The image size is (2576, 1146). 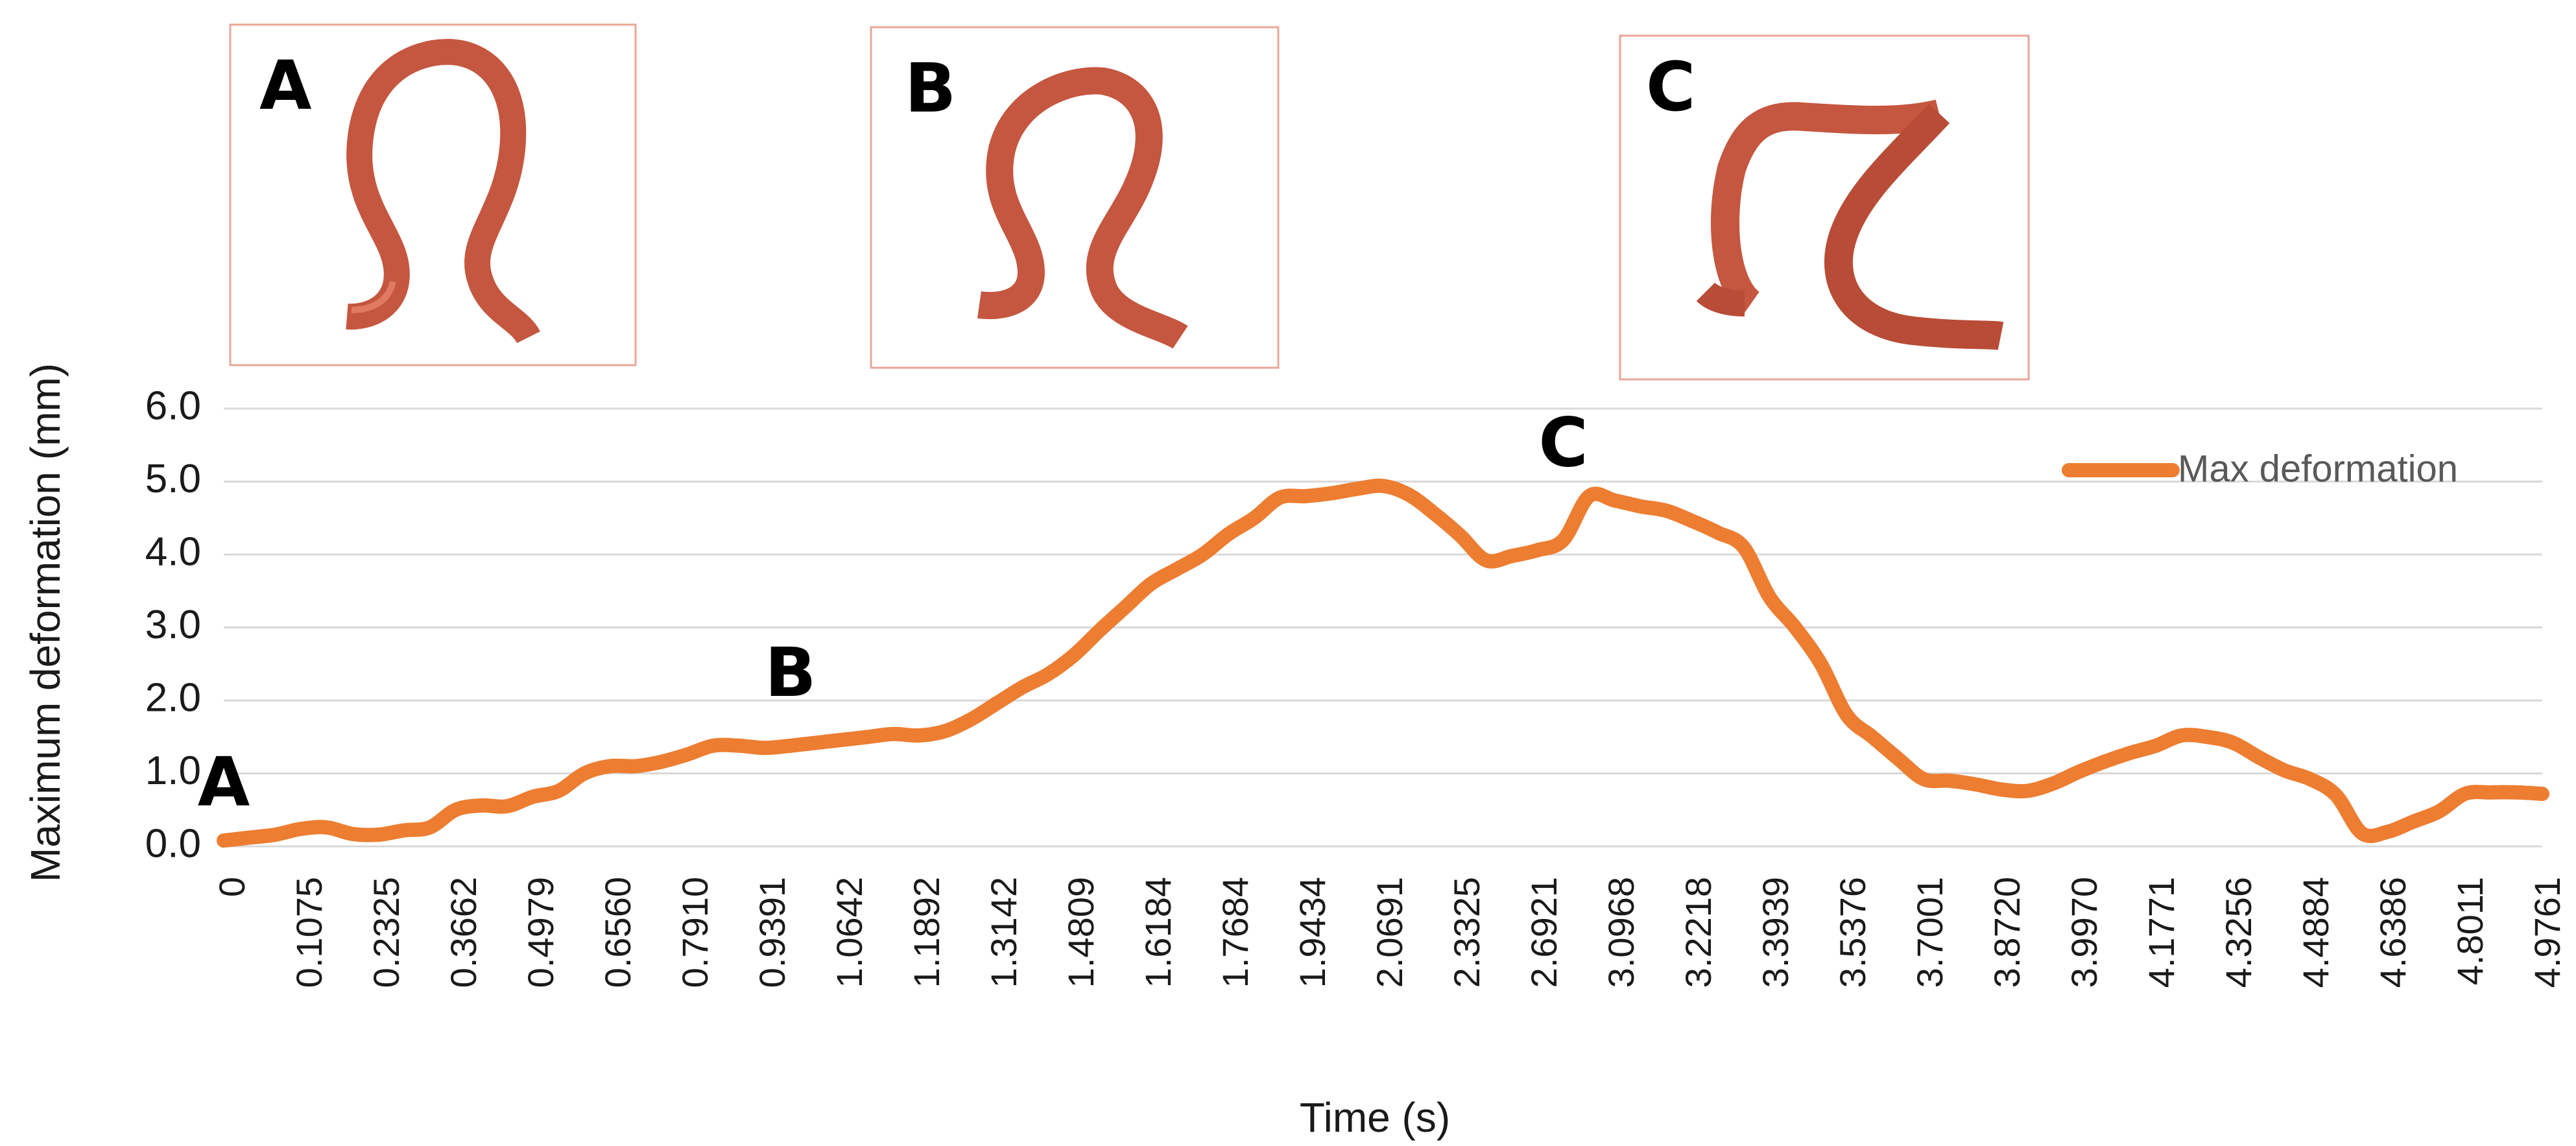 What do you see at coordinates (2547, 932) in the screenshot?
I see `x-tick-label: 4.9761` at bounding box center [2547, 932].